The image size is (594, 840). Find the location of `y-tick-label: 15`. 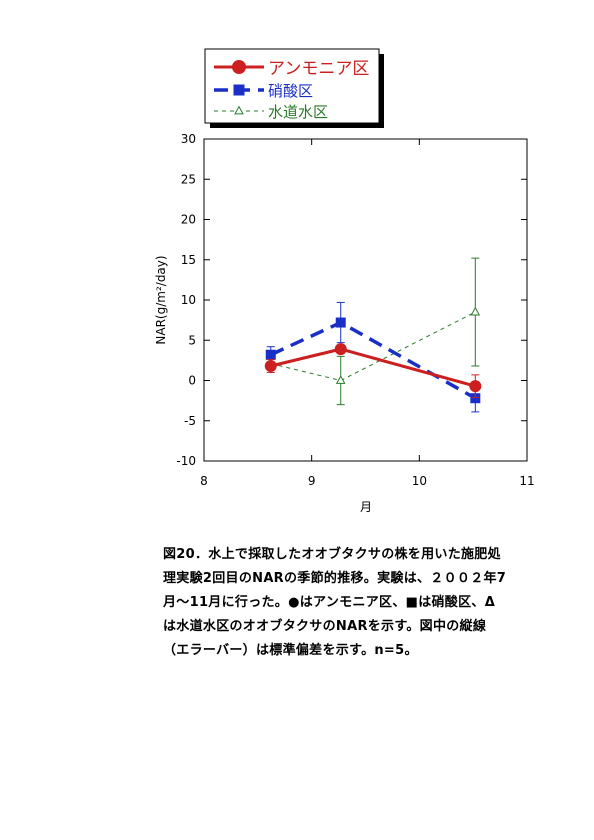

y-tick-label: 15 is located at coordinates (188, 260).